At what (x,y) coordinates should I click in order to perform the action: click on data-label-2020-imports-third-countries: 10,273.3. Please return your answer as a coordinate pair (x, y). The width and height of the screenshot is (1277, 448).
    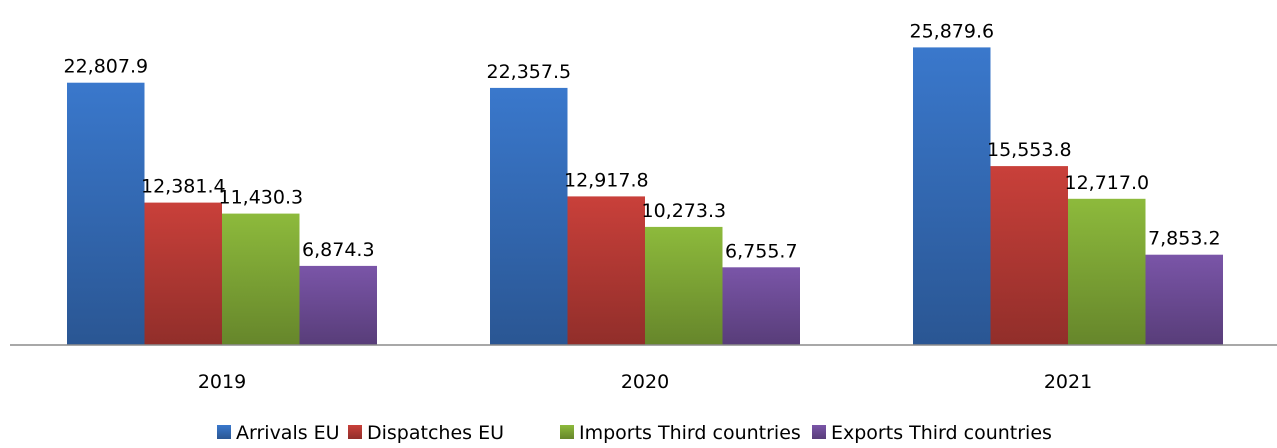
    Looking at the image, I should click on (683, 211).